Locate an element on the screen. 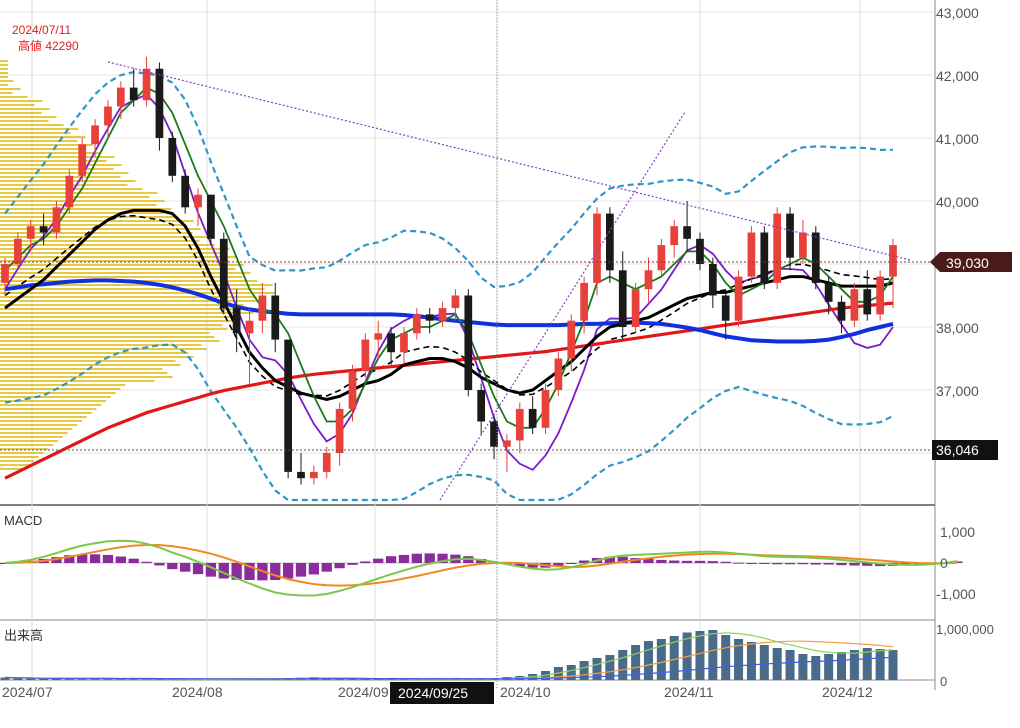 Image resolution: width=1020 pixels, height=728 pixels. macd-title: MACD is located at coordinates (23, 520).